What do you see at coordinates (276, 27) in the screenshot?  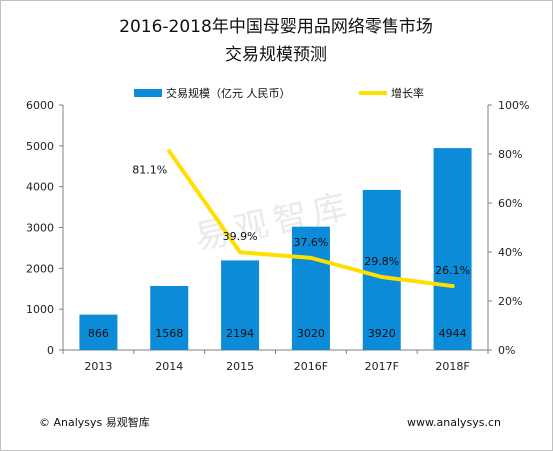 I see `chart-title: 2016-2018年中国母婴用品网络零售市场` at bounding box center [276, 27].